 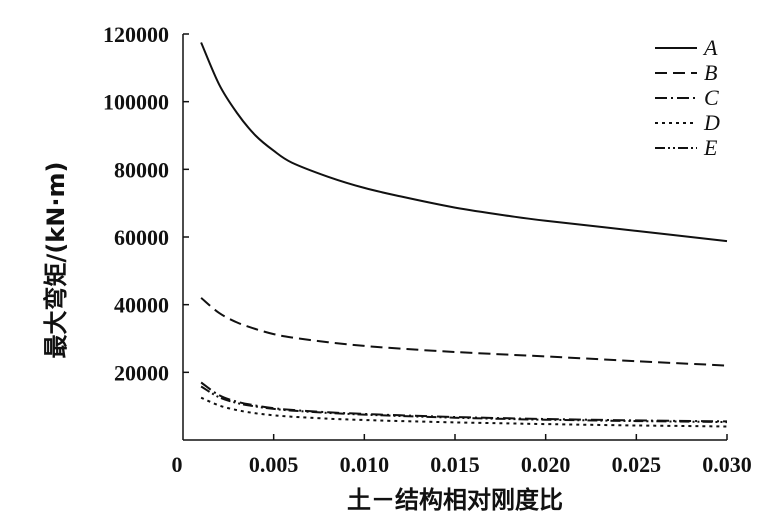 What do you see at coordinates (637, 464) in the screenshot?
I see `x-tick-label: 0.025` at bounding box center [637, 464].